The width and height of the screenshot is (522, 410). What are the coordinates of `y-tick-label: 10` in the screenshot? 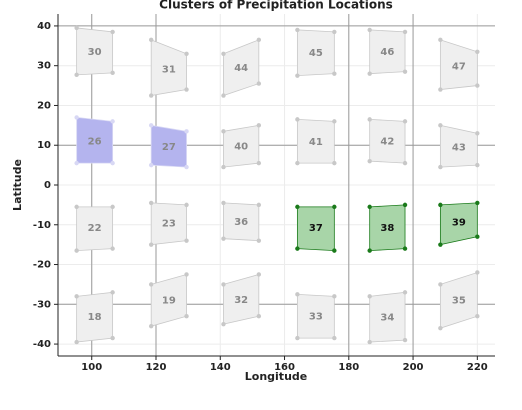 It's located at (44, 145).